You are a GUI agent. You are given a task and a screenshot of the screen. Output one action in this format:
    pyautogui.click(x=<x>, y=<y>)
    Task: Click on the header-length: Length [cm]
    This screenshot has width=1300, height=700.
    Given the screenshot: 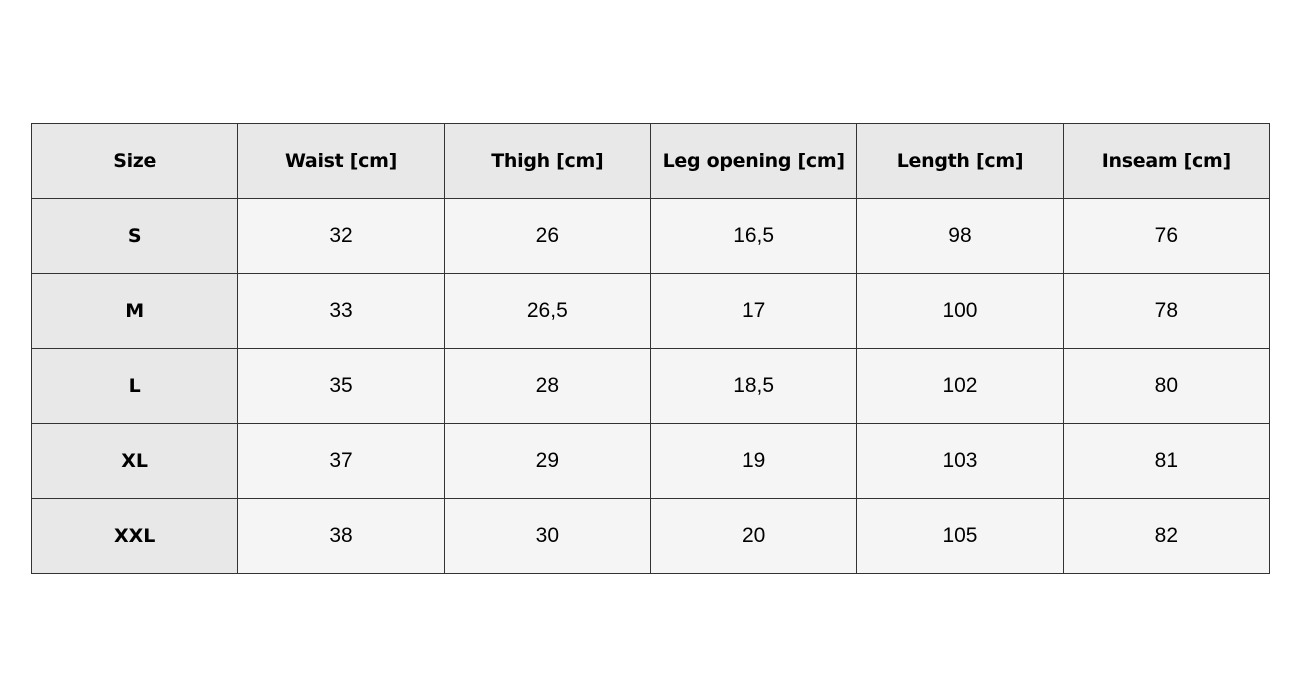 What is the action you would take?
    pyautogui.click(x=960, y=161)
    